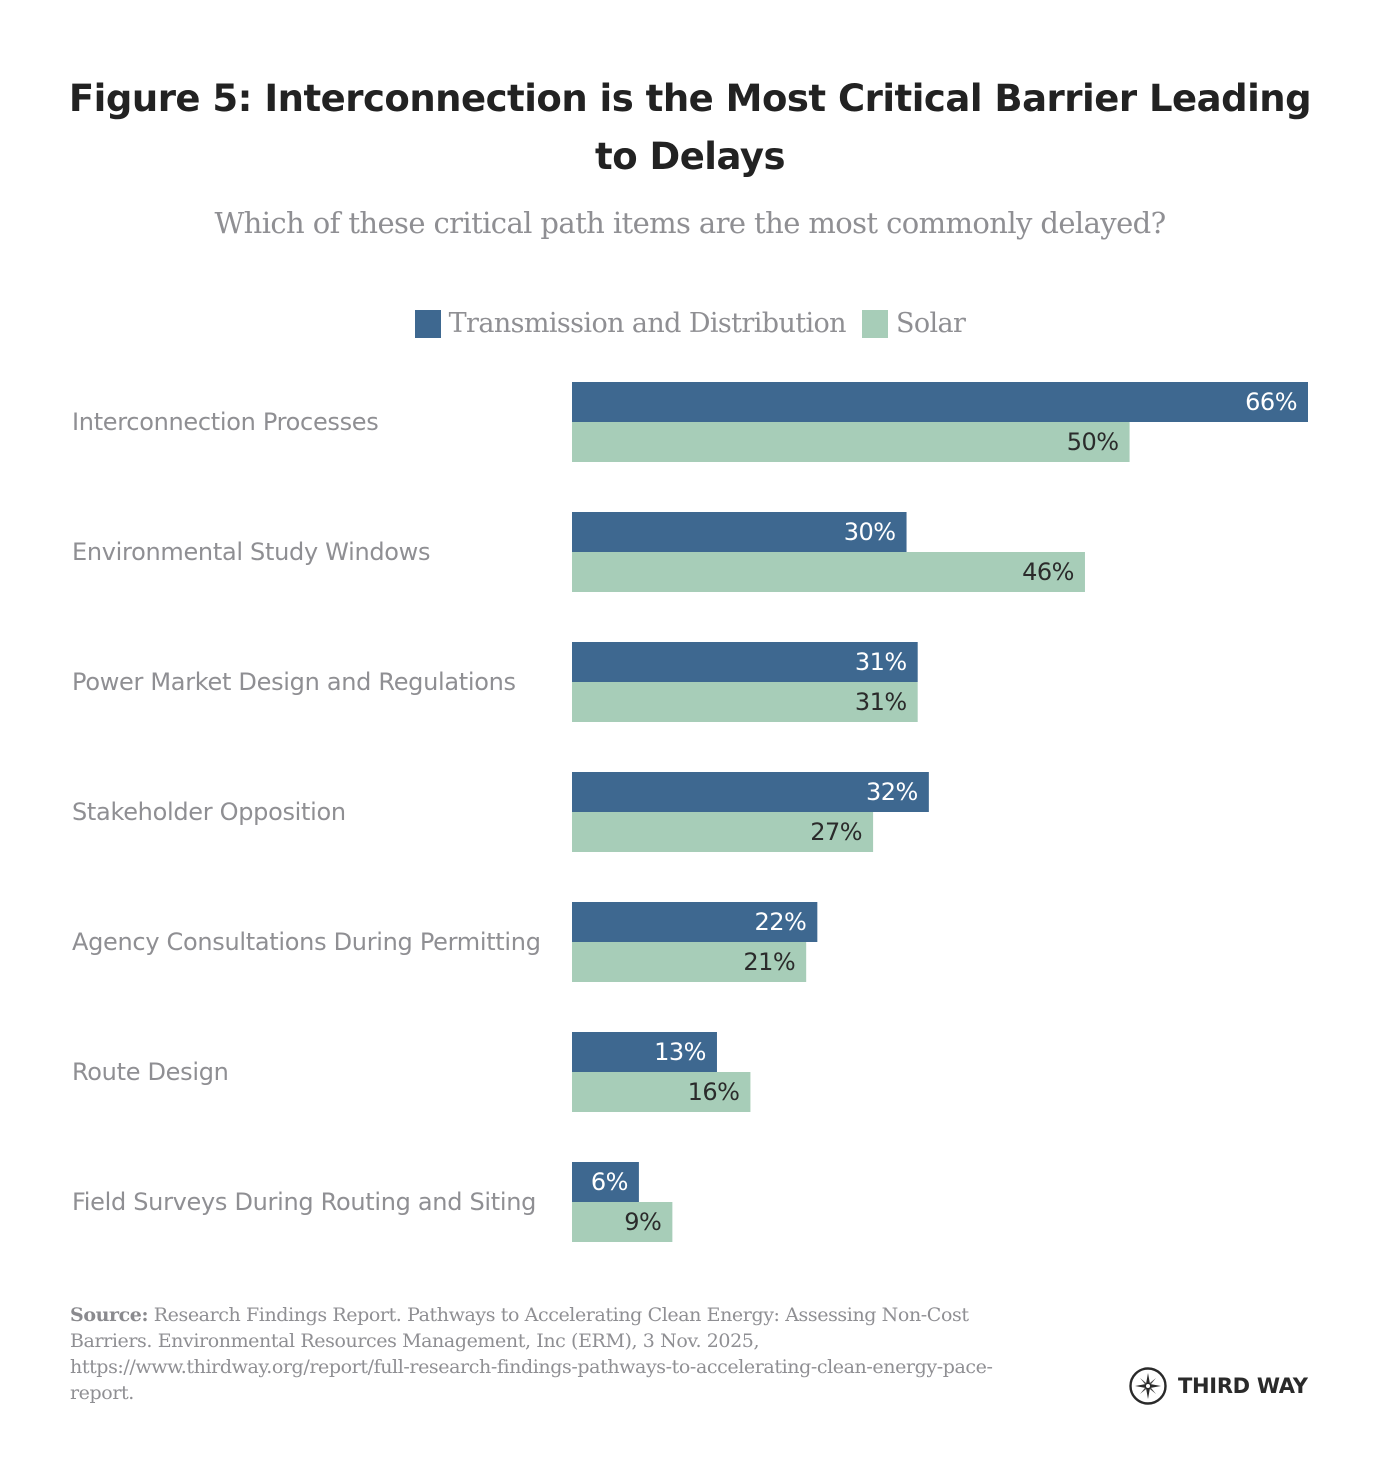 This screenshot has width=1380, height=1476. I want to click on source-label: Source:, so click(109, 1315).